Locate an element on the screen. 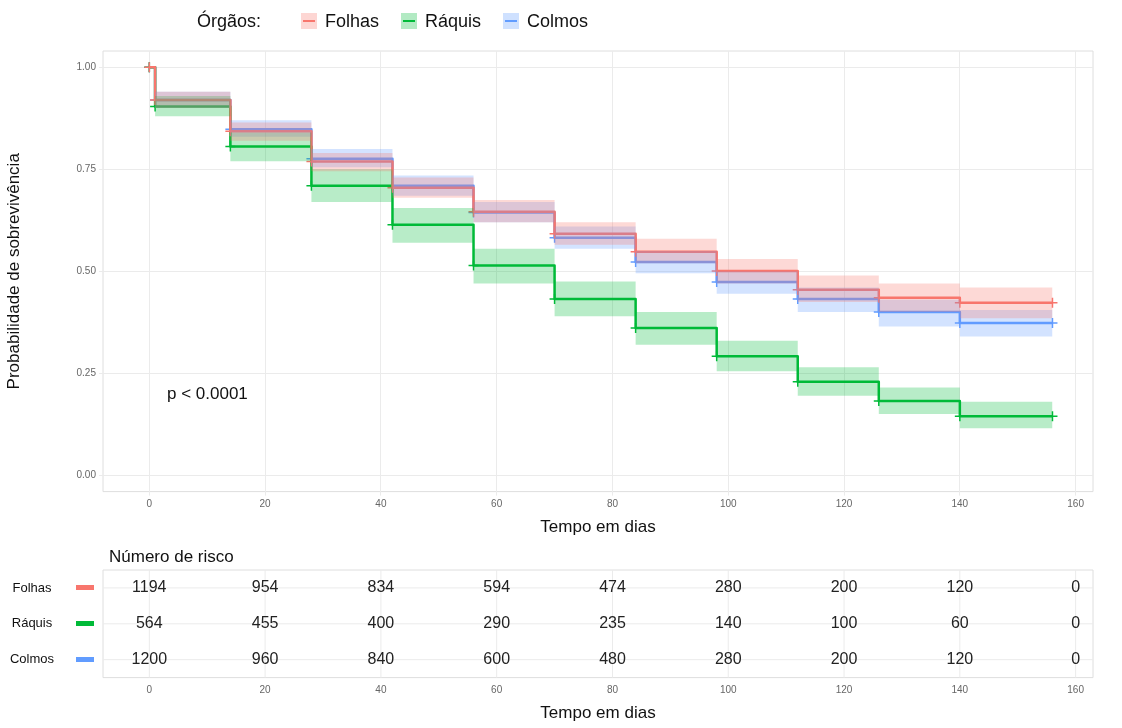 The height and width of the screenshot is (728, 1122). y-tick-label: Folhas is located at coordinates (32, 587).